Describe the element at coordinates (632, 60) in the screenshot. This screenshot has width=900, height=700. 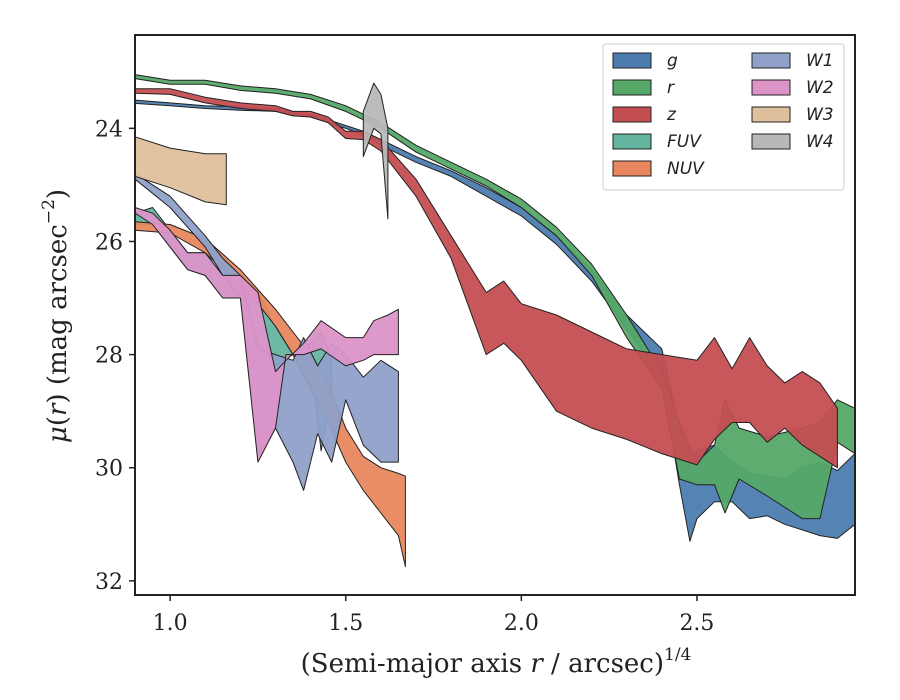
I see `legend-swatch-g` at that location.